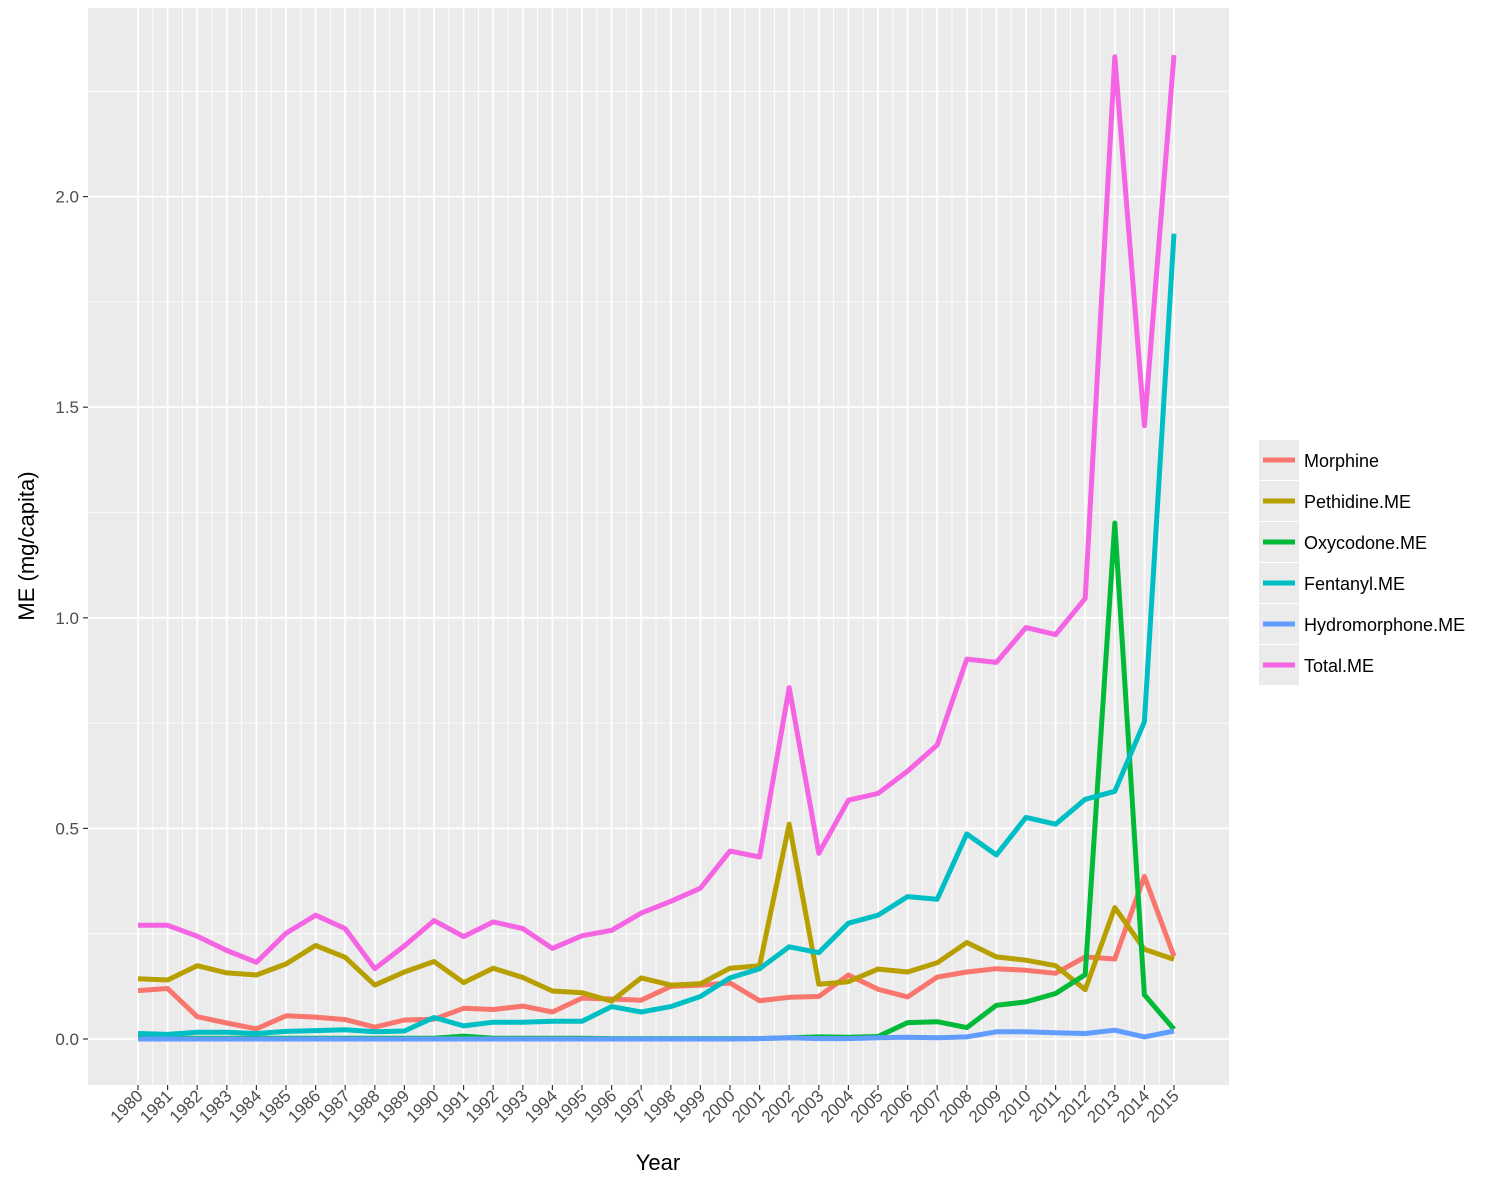  What do you see at coordinates (1103, 1106) in the screenshot?
I see `x-tick-label: 2013` at bounding box center [1103, 1106].